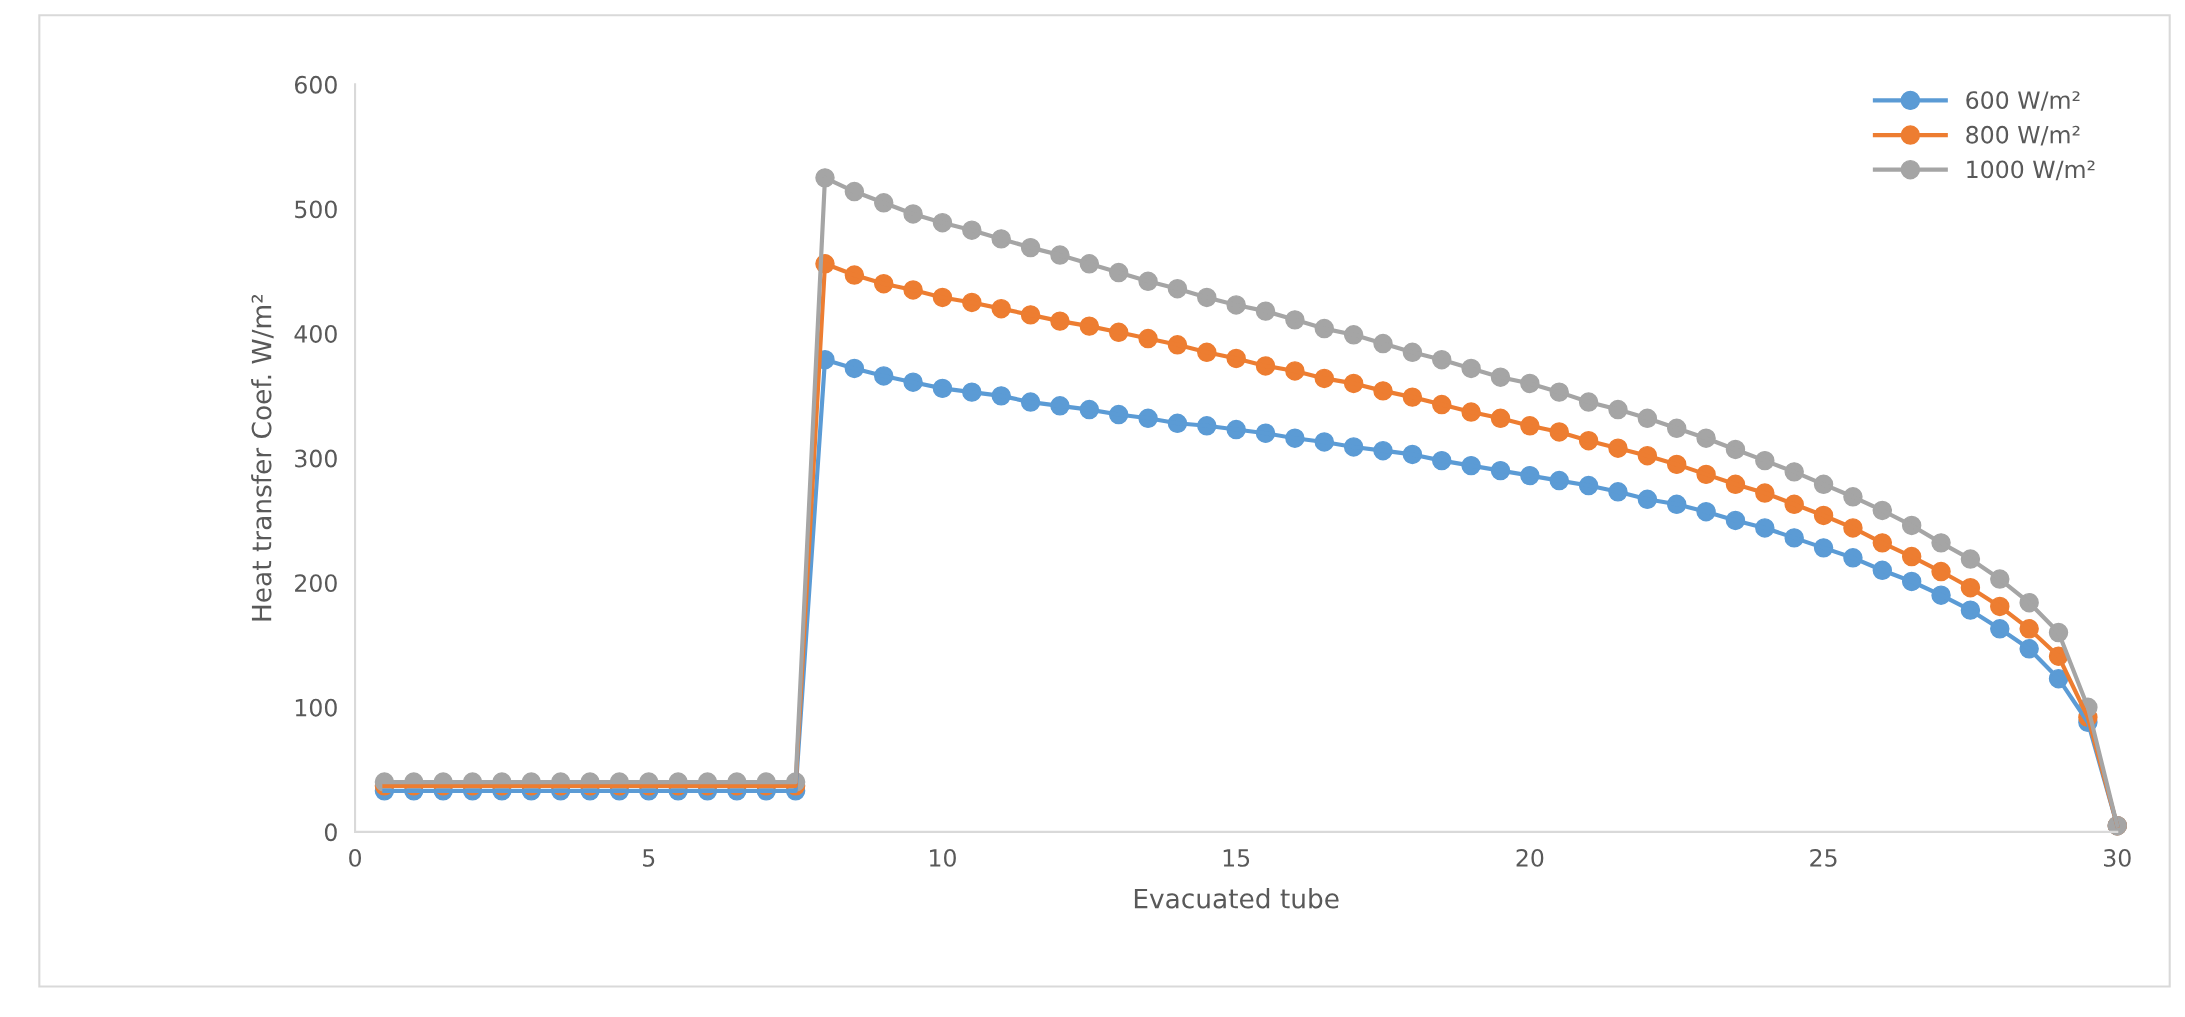 The image size is (2185, 1017). What do you see at coordinates (2023, 101) in the screenshot?
I see `legend-label: 600 W/m²` at bounding box center [2023, 101].